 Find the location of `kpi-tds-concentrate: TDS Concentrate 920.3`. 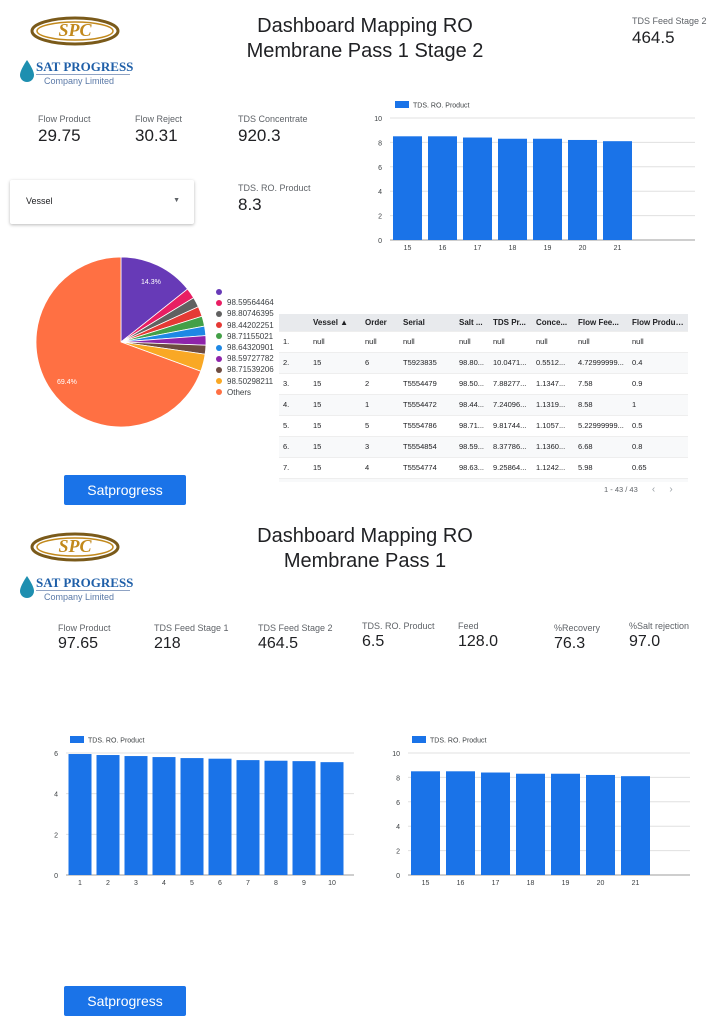

kpi-tds-concentrate: TDS Concentrate 920.3 is located at coordinates (273, 129).